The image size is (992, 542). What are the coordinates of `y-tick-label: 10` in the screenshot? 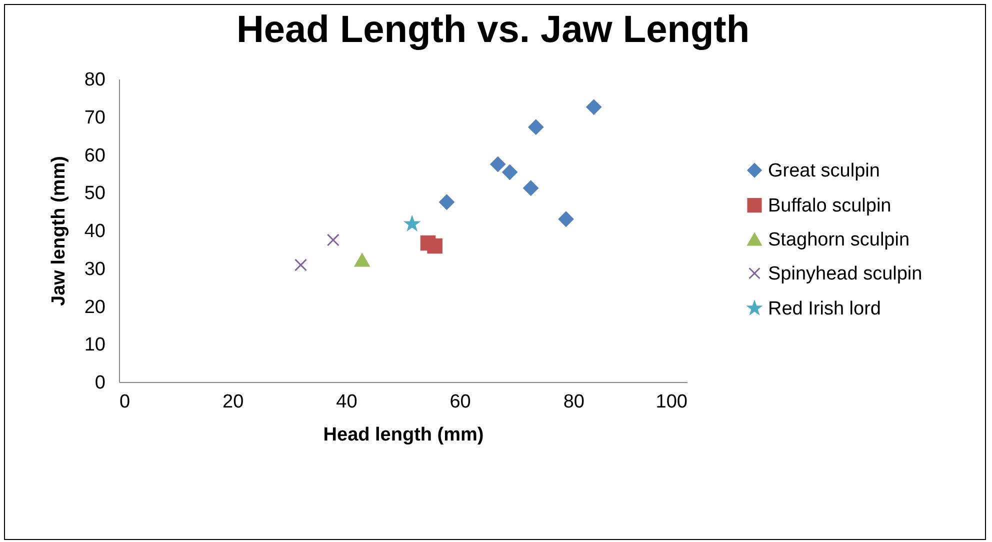 It's located at (95, 345).